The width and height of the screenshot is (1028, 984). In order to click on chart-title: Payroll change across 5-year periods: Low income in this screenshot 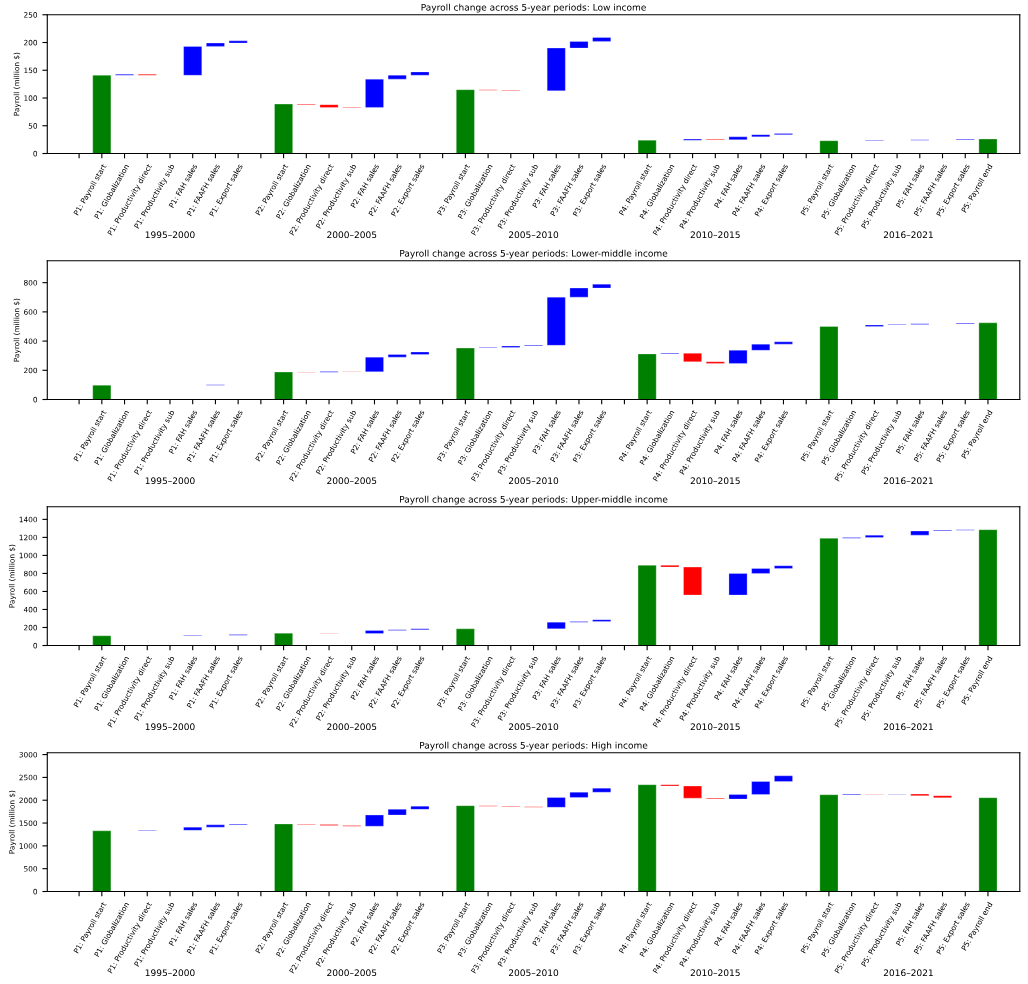, I will do `click(533, 8)`.